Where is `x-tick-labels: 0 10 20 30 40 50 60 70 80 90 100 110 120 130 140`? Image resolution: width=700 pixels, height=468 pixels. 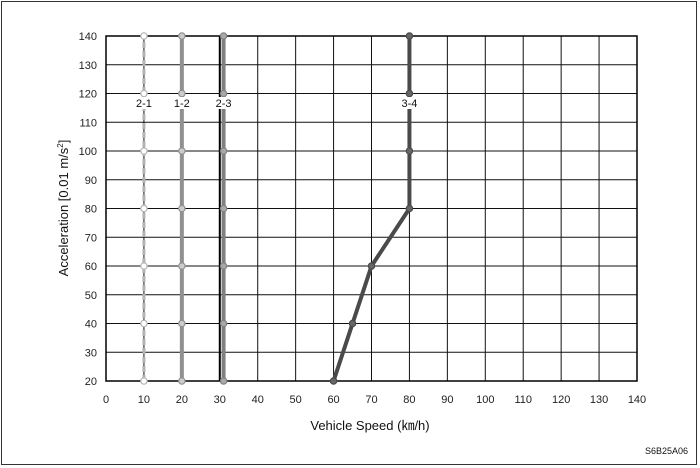
x-tick-labels: 0 10 20 30 40 50 60 70 80 90 100 110 120 130 140 is located at coordinates (374, 400).